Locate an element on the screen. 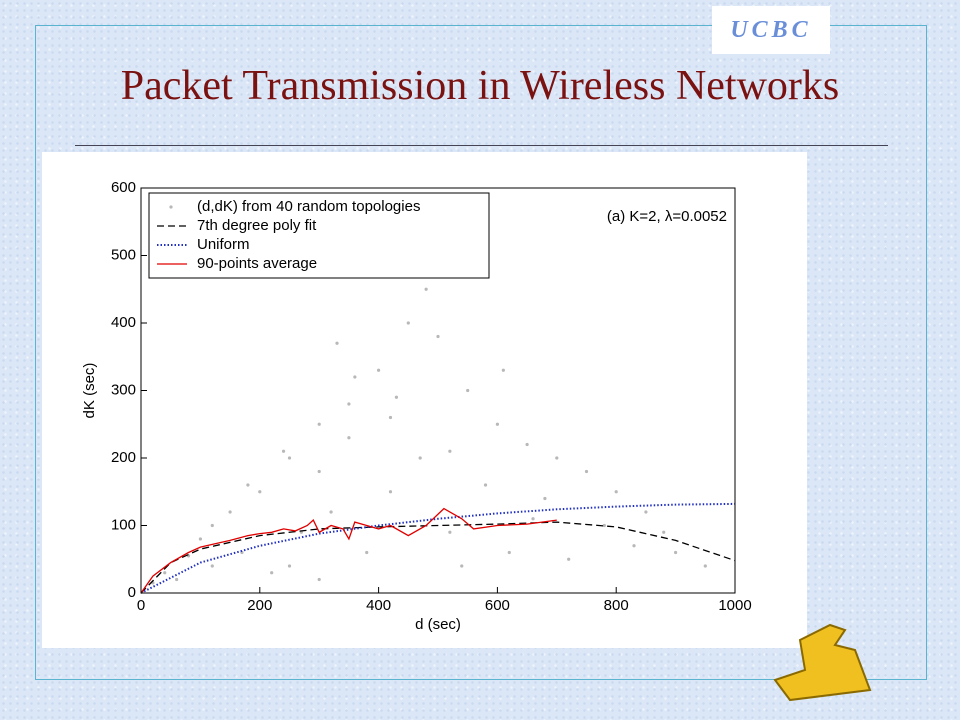 The height and width of the screenshot is (720, 960). legend-label: 7th degree poly fit is located at coordinates (257, 225).